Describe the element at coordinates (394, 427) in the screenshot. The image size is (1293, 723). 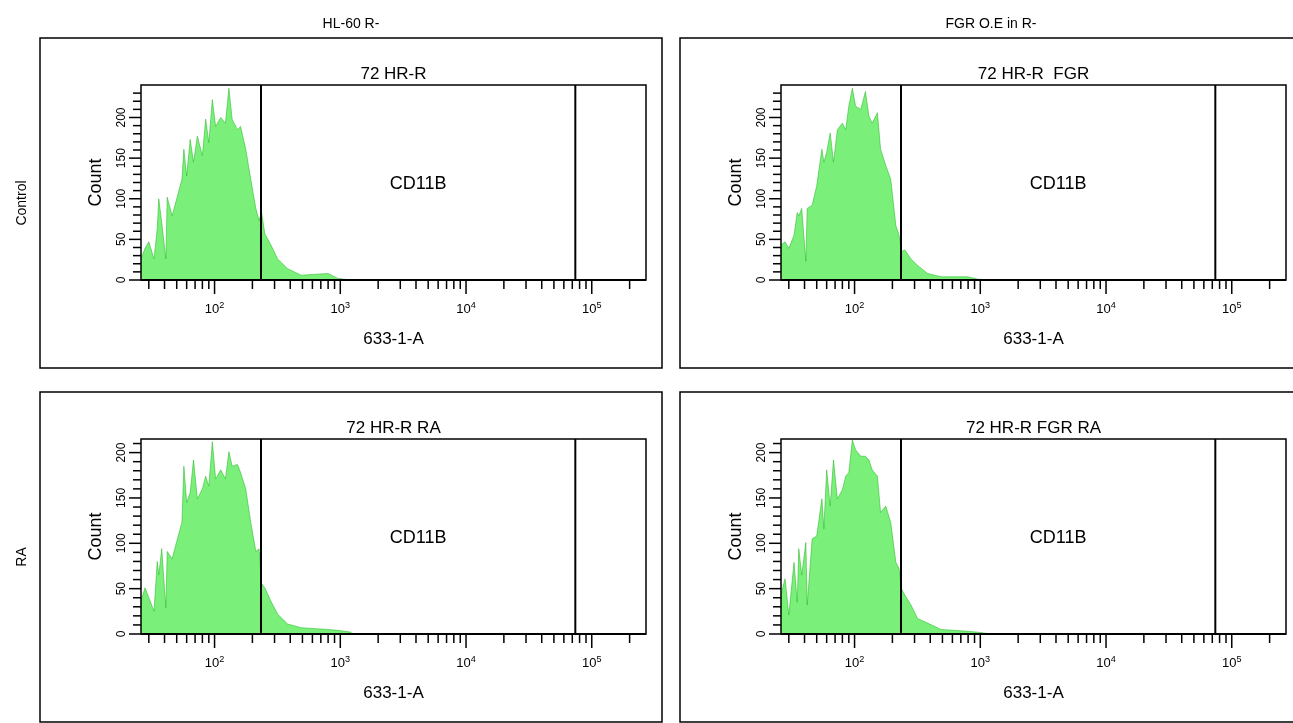
I see `chart-title: 72 HR-R RA` at that location.